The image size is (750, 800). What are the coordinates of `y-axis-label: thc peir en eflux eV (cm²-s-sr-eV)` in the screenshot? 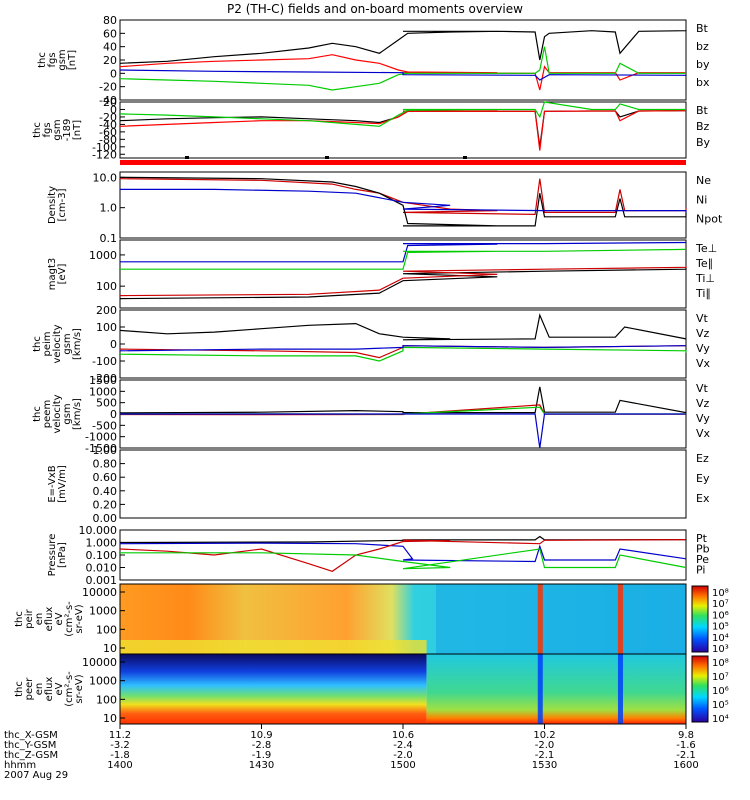 It's located at (49, 619).